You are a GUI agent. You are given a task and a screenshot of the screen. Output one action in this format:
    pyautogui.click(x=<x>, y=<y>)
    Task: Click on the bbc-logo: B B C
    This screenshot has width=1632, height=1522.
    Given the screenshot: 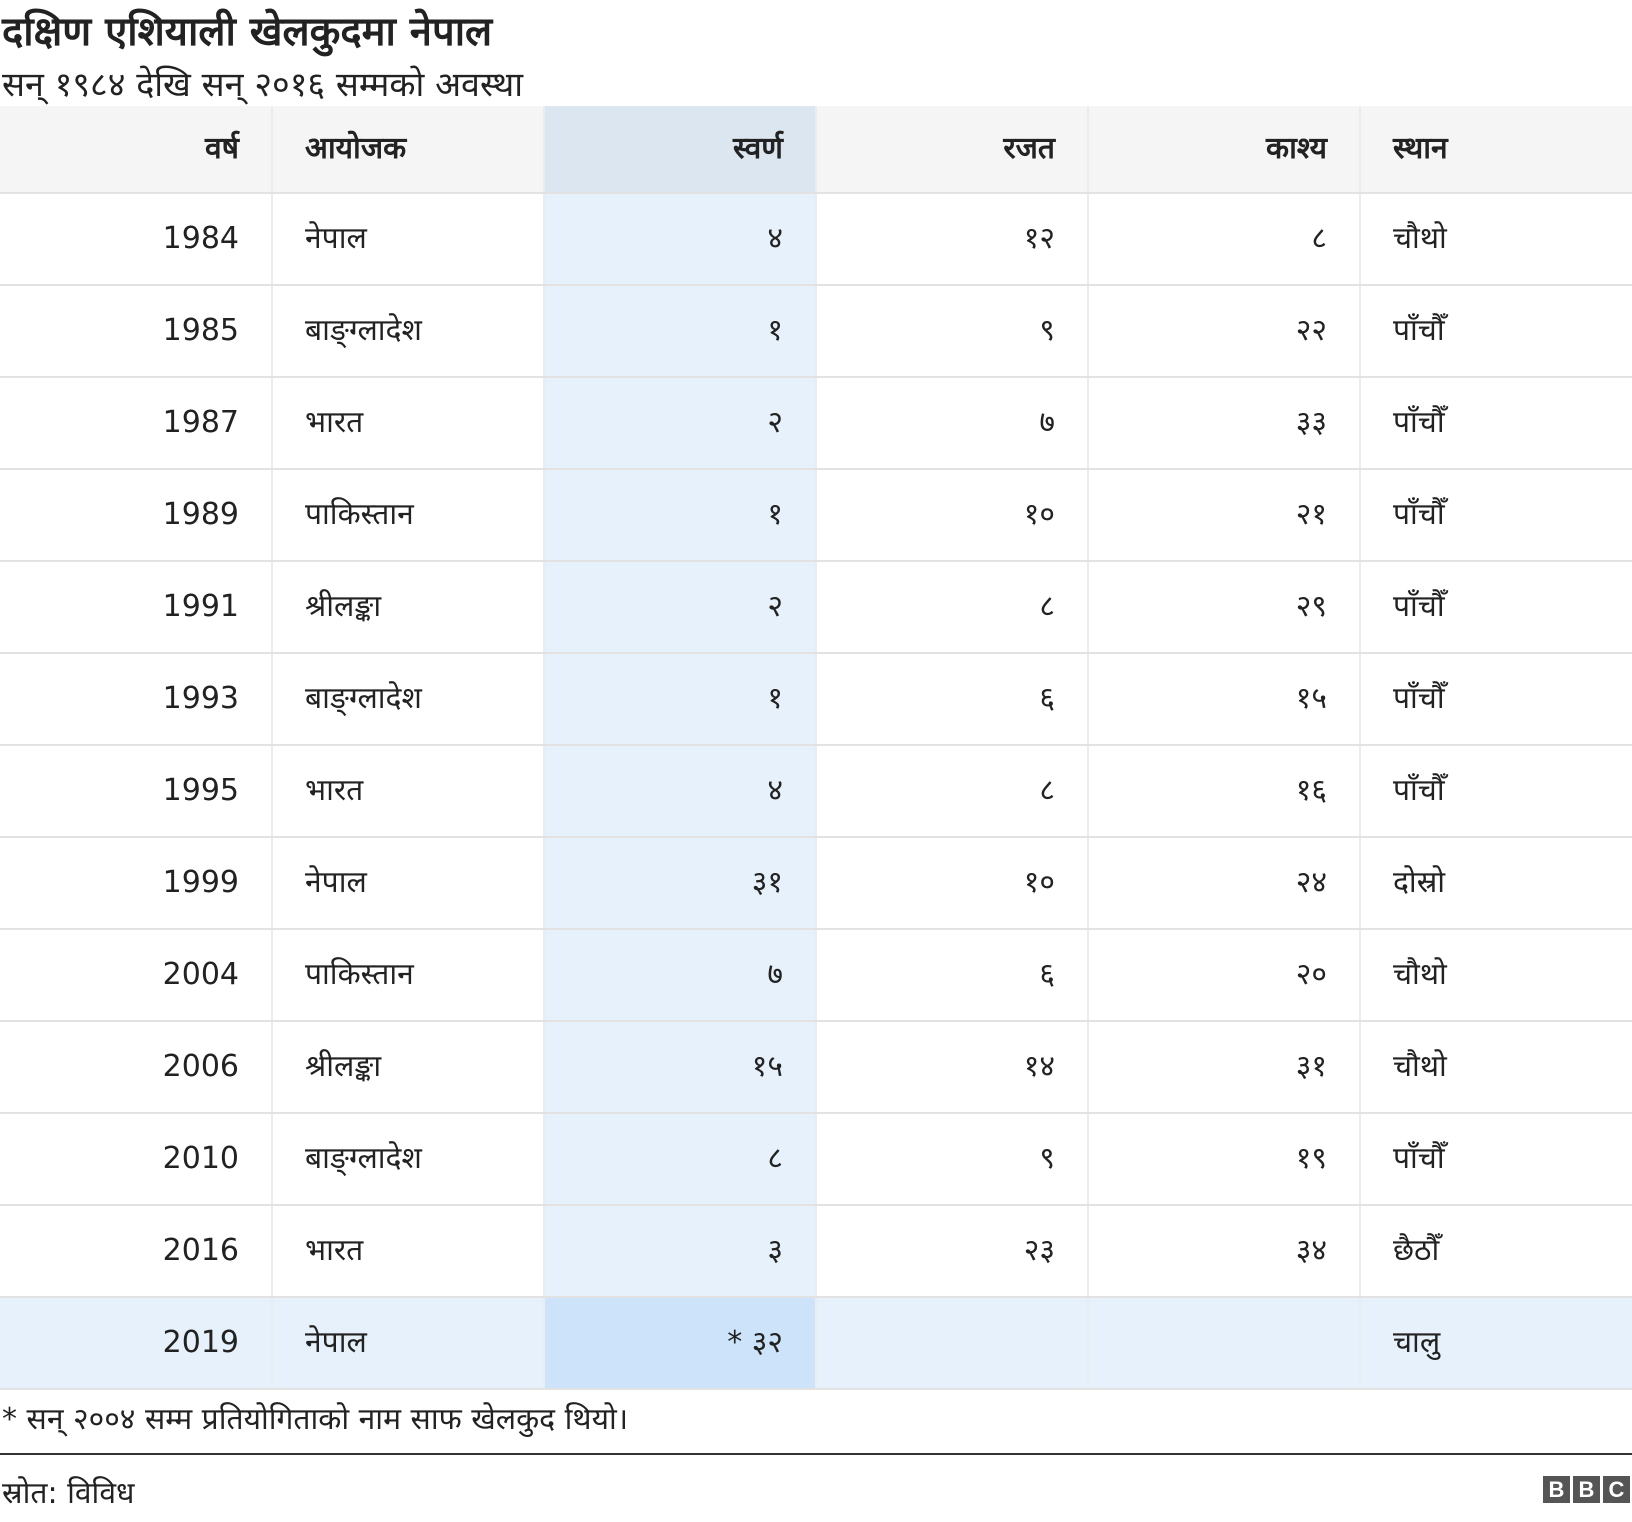 What is the action you would take?
    pyautogui.click(x=1586, y=1489)
    